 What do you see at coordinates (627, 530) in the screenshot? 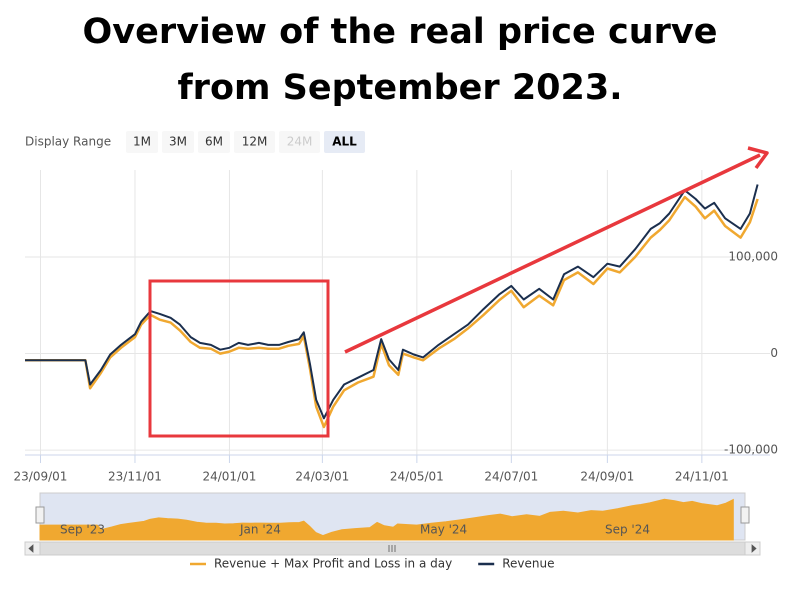
I see `navigator-label: Sep '24` at bounding box center [627, 530].